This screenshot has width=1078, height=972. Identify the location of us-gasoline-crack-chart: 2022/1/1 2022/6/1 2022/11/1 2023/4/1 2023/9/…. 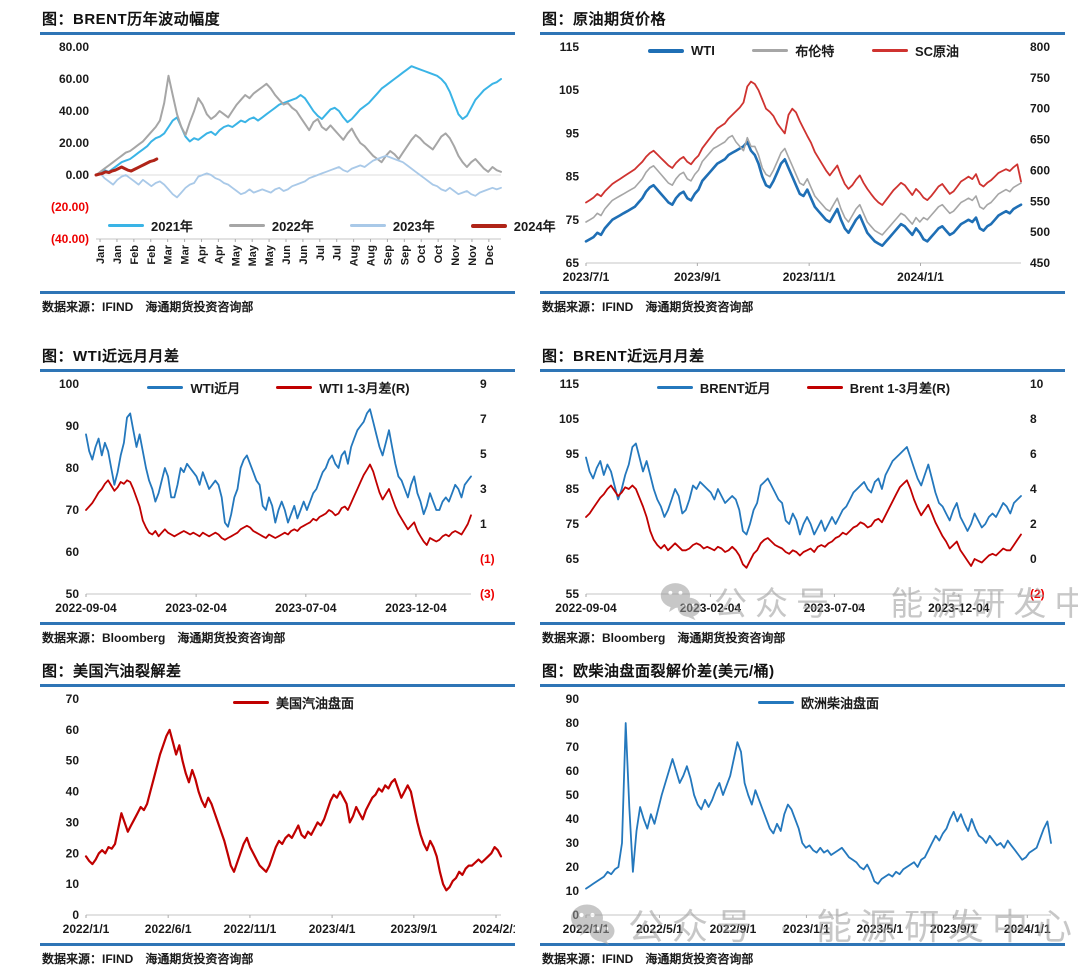
(280, 816).